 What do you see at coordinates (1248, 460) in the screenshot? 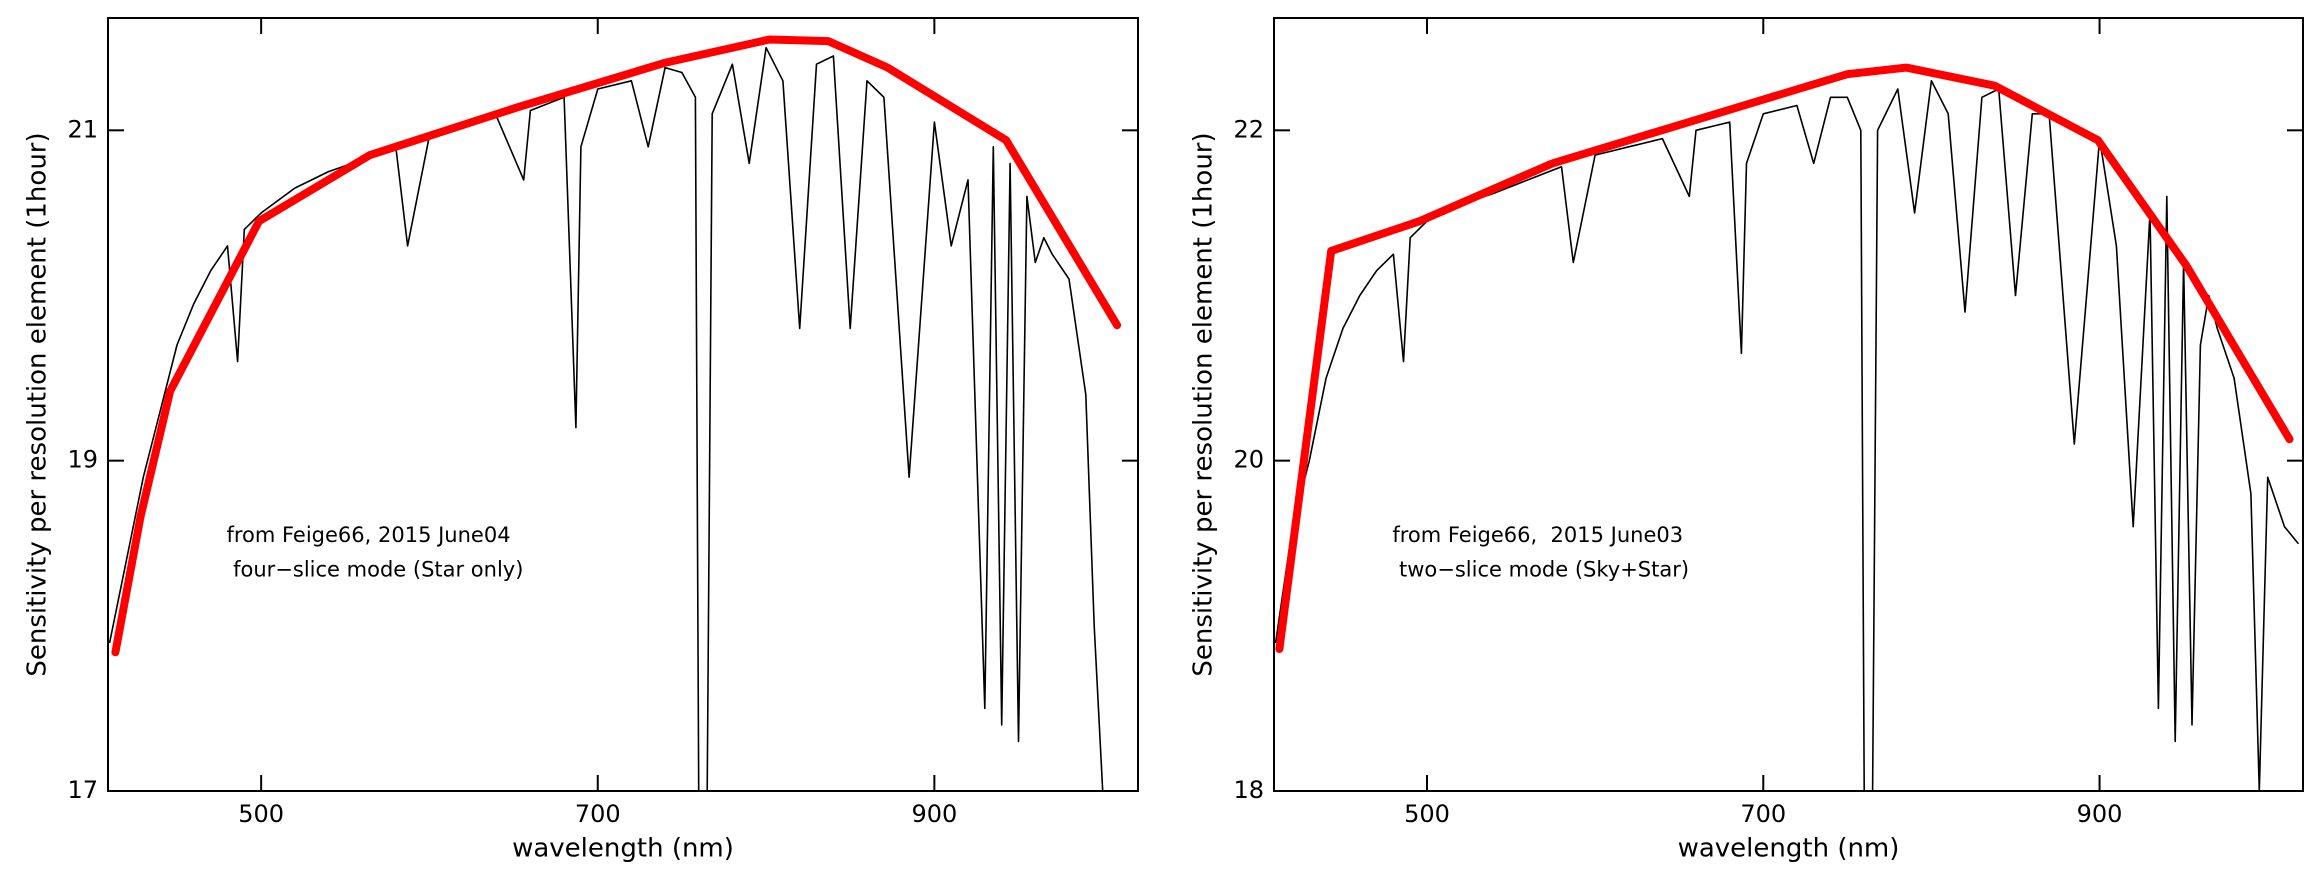
I see `y-tick-label: 20` at bounding box center [1248, 460].